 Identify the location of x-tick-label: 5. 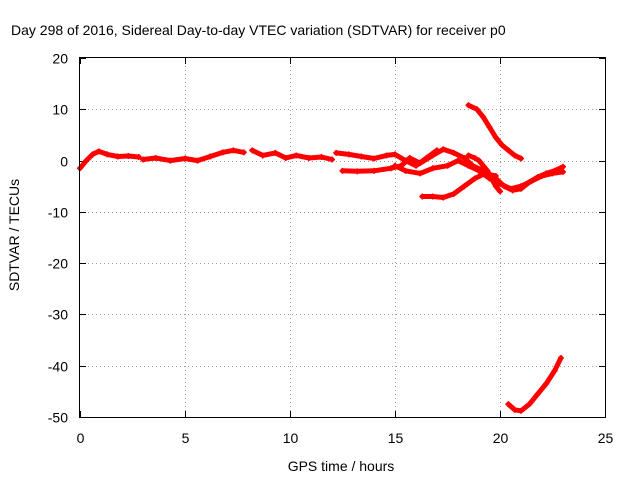
(186, 438).